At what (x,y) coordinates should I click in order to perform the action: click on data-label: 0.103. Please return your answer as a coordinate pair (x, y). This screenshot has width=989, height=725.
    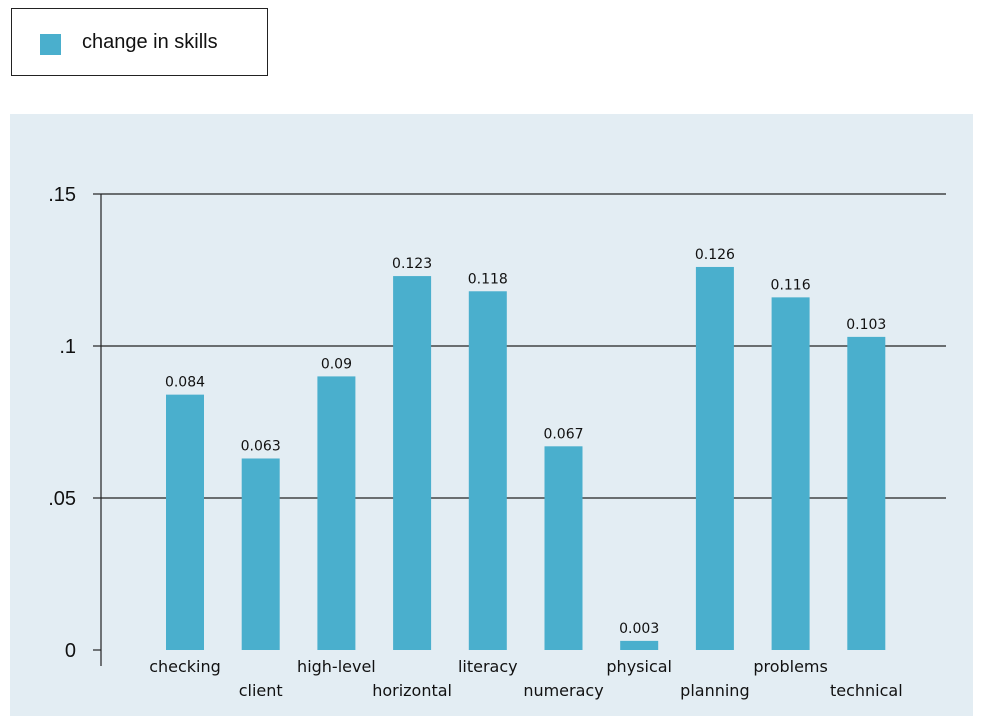
    Looking at the image, I should click on (866, 325).